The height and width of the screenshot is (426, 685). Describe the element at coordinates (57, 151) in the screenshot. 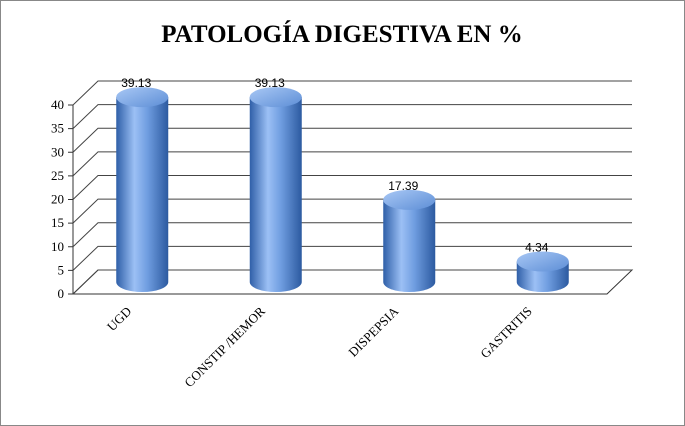

I see `y-tick-label: 30` at that location.